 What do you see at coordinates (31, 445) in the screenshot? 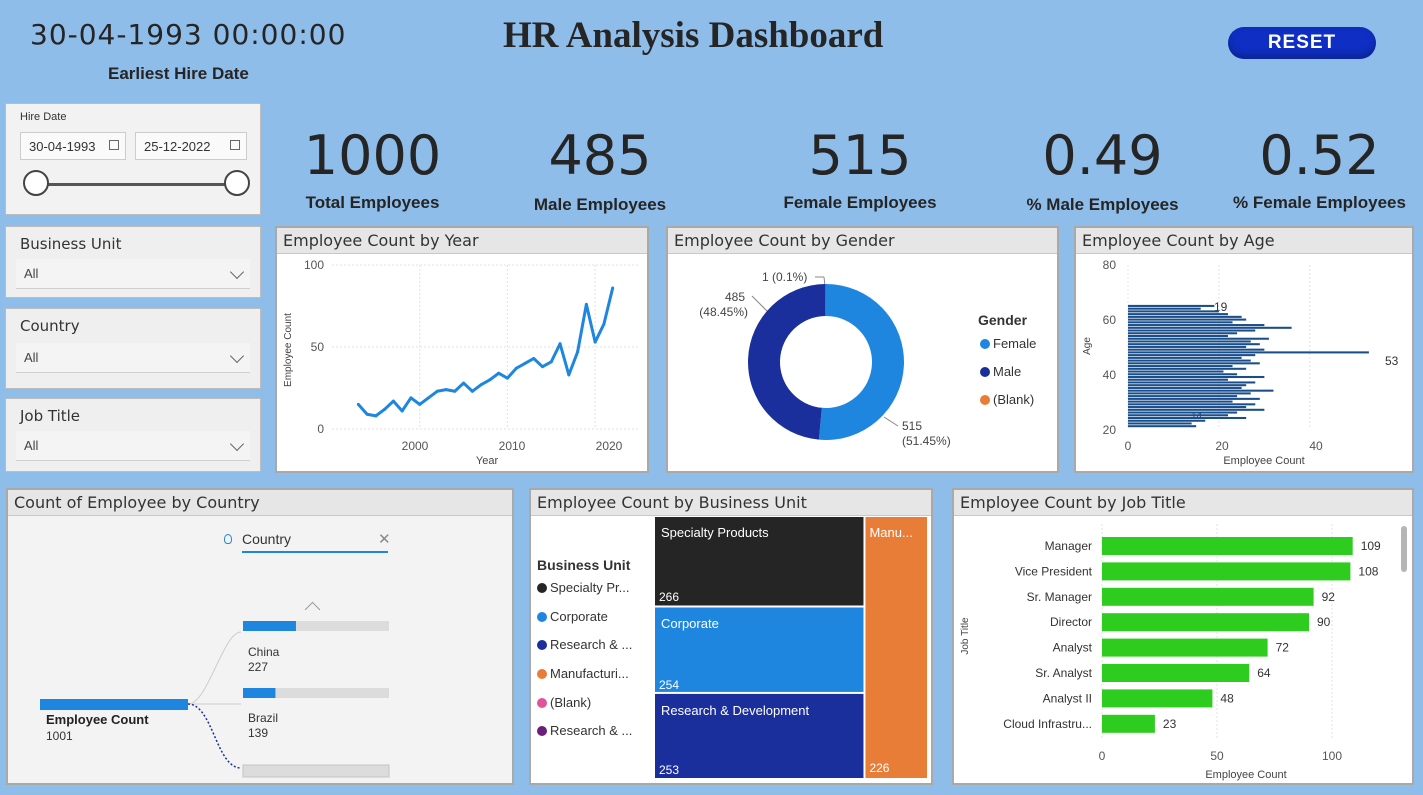
I see `job-title-value: All` at bounding box center [31, 445].